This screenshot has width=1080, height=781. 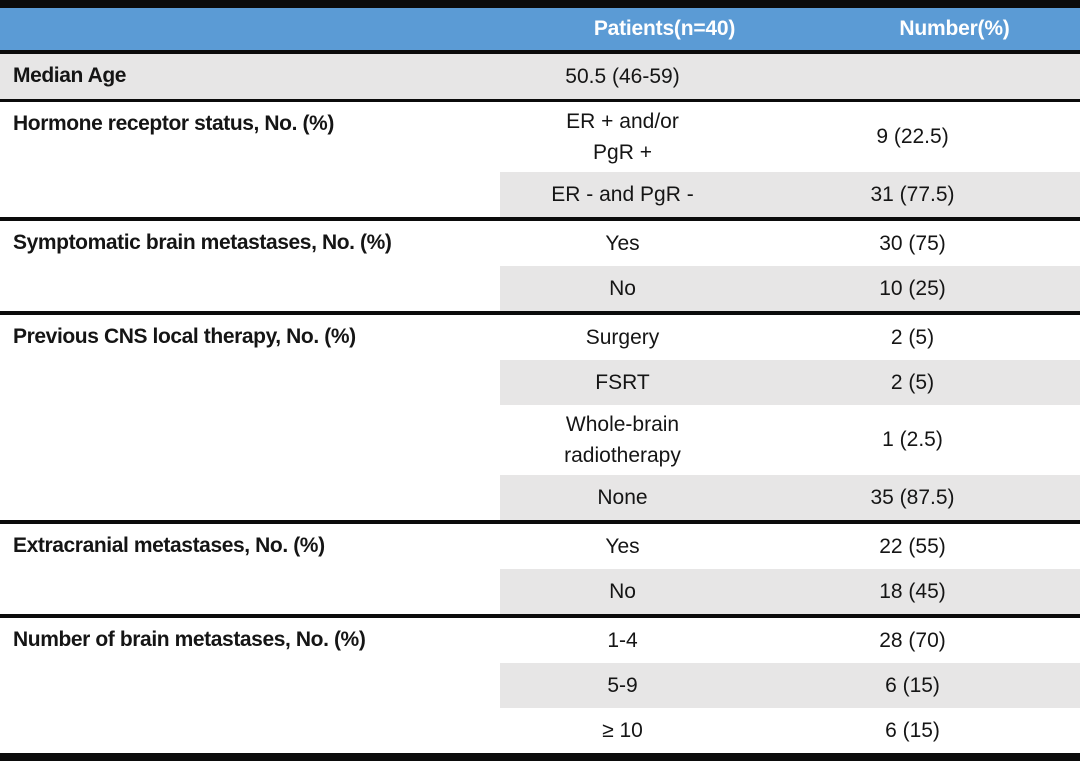 What do you see at coordinates (912, 439) in the screenshot?
I see `count-cell: 1 (2.5)` at bounding box center [912, 439].